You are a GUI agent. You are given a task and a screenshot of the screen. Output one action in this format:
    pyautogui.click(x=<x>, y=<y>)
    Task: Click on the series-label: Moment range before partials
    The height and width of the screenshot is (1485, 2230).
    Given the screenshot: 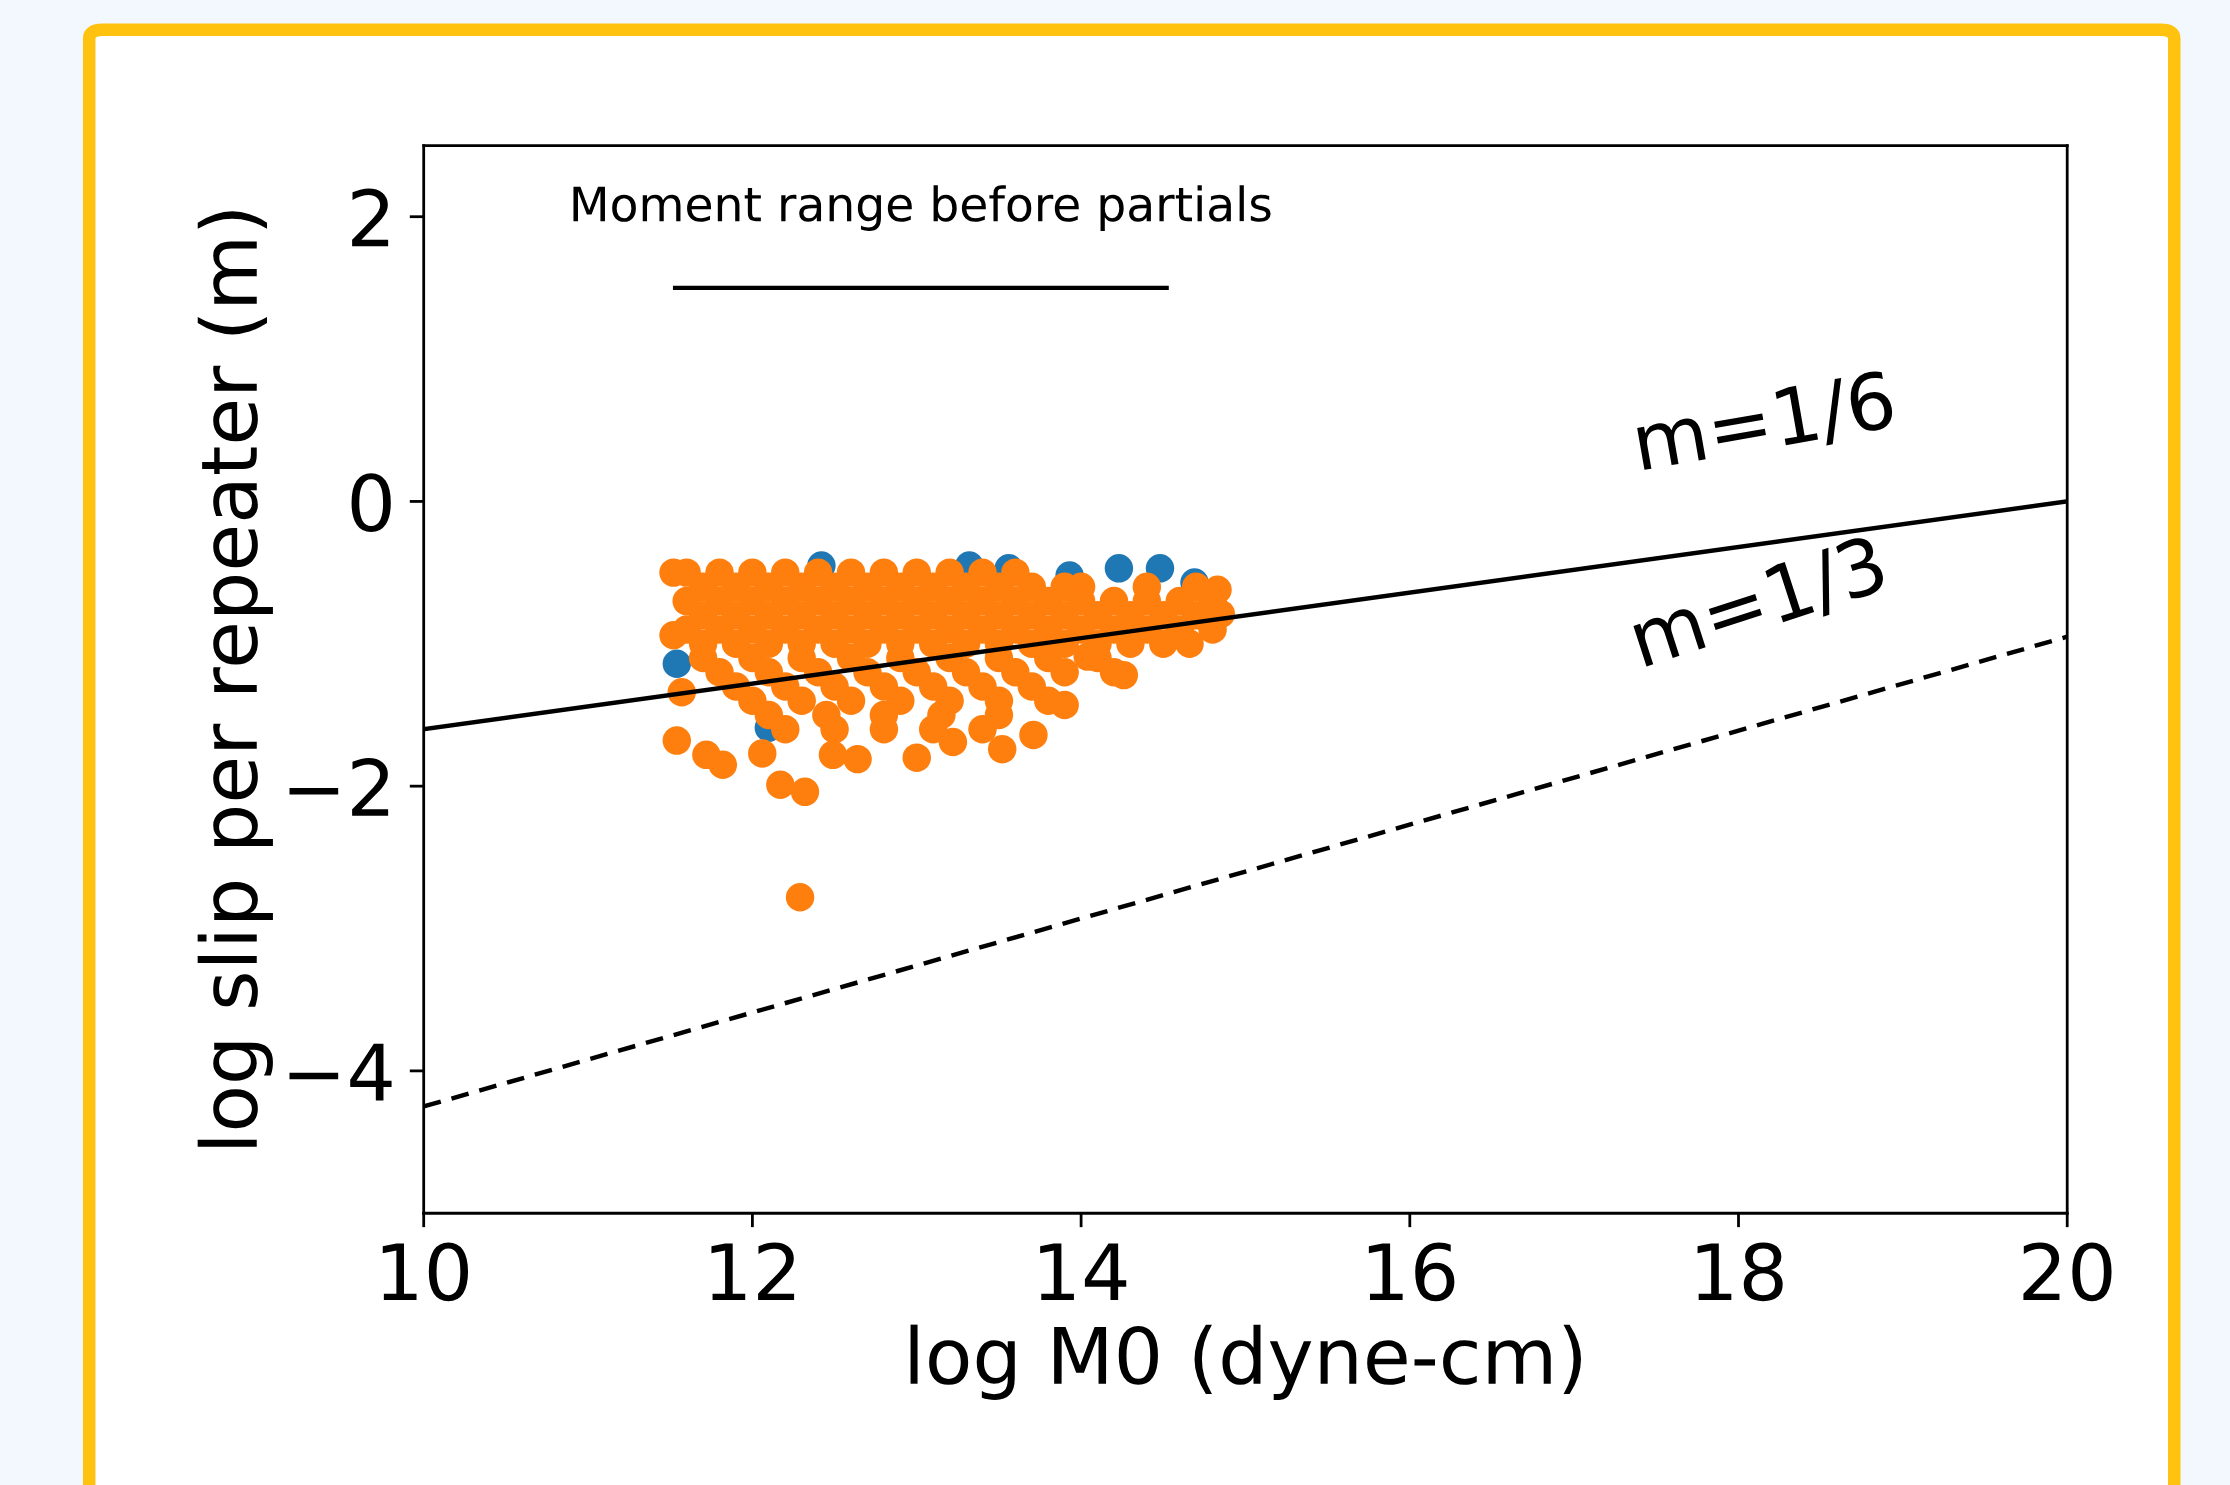 What is the action you would take?
    pyautogui.click(x=922, y=208)
    